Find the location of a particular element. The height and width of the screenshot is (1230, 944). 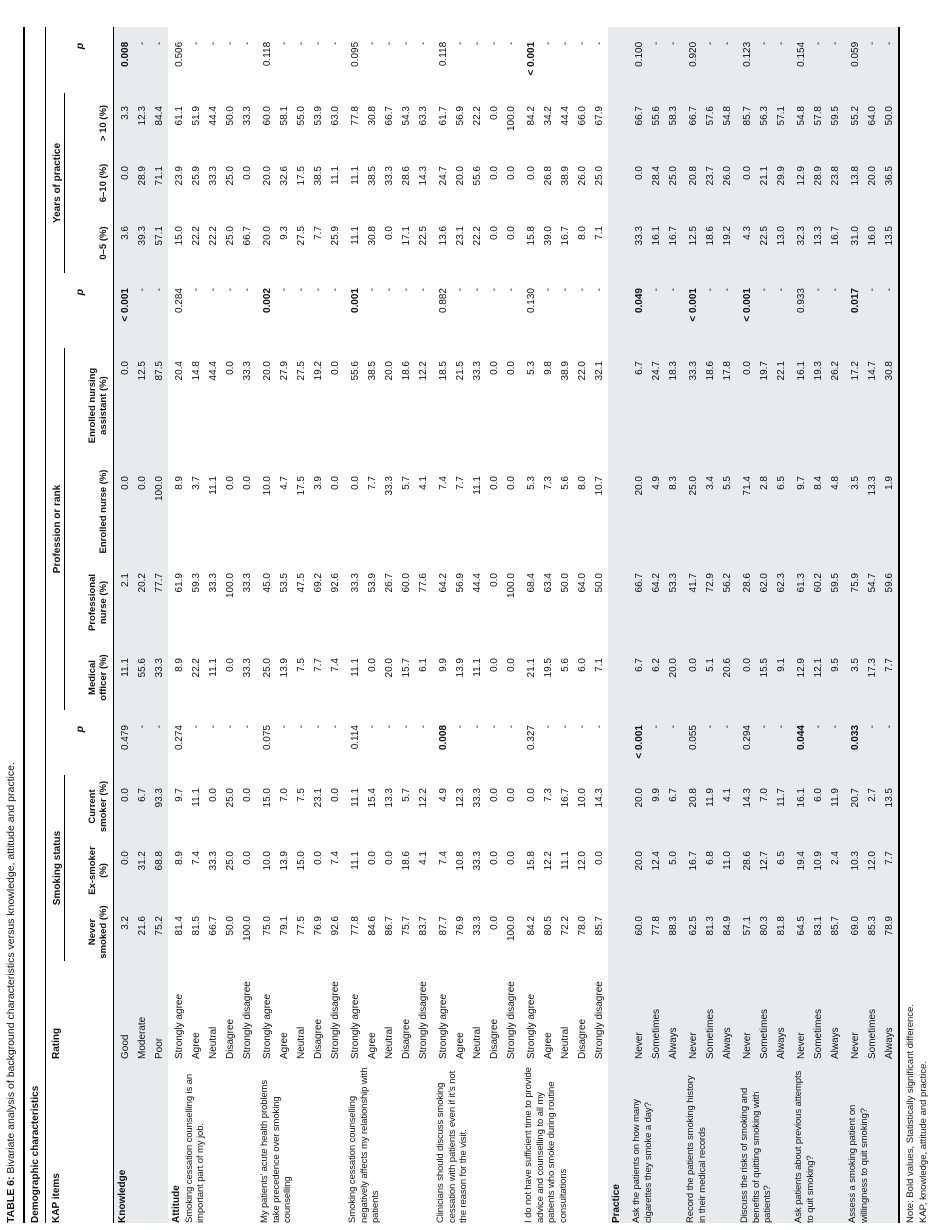

value-cell: 3.5 is located at coordinates (854, 511).